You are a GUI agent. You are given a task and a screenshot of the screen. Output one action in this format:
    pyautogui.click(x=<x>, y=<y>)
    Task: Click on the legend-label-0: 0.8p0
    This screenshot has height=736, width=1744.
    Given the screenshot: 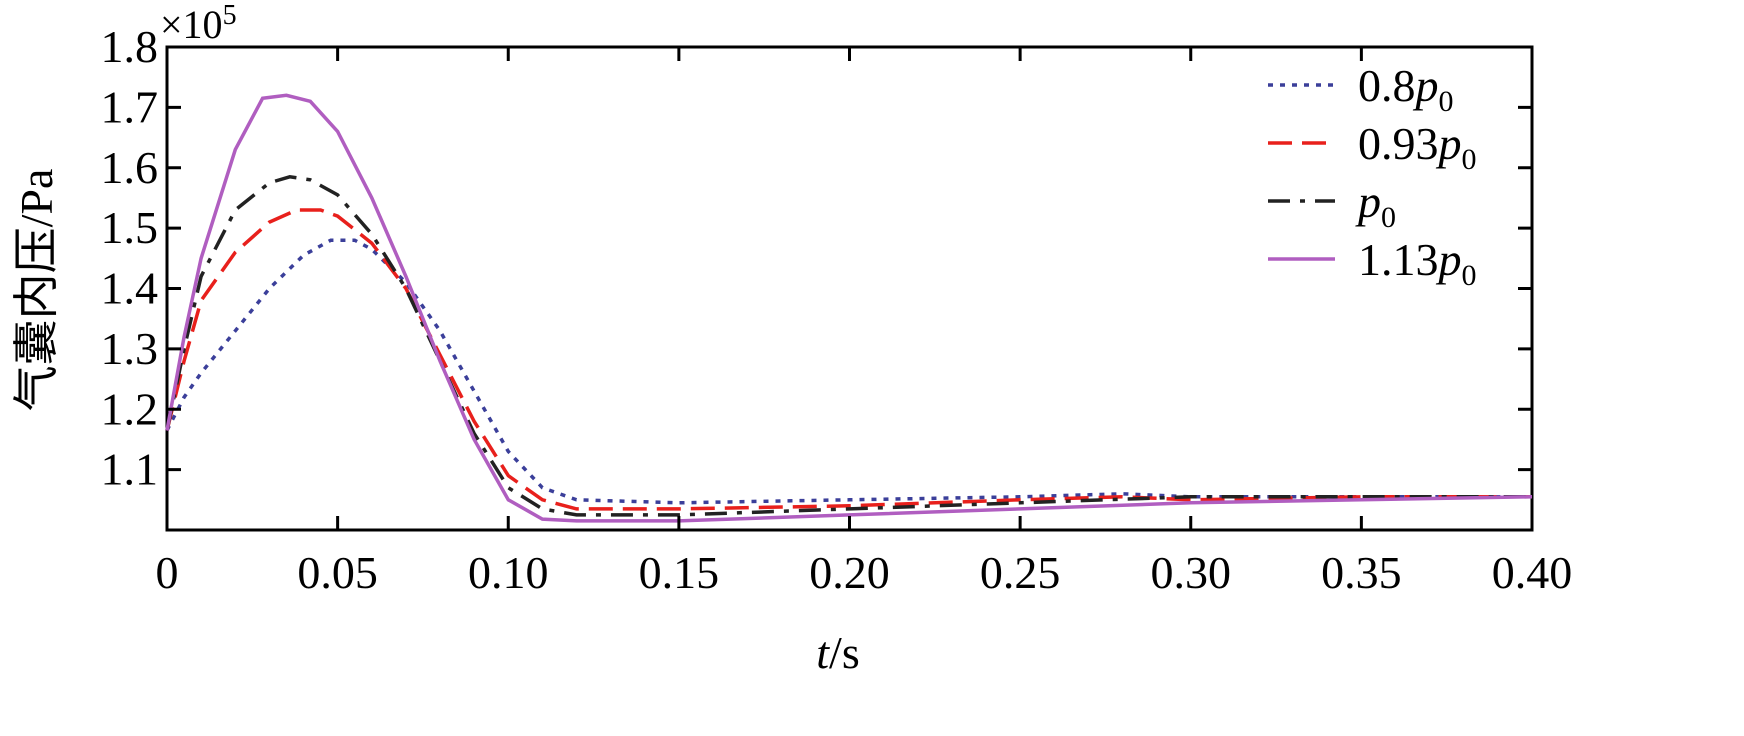 What is the action you would take?
    pyautogui.click(x=1406, y=89)
    